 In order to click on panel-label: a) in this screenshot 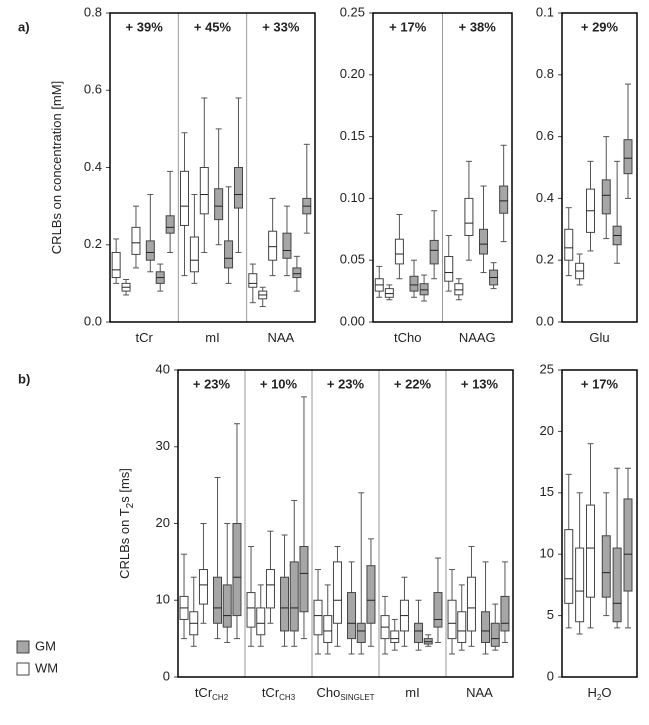, I will do `click(24, 26)`.